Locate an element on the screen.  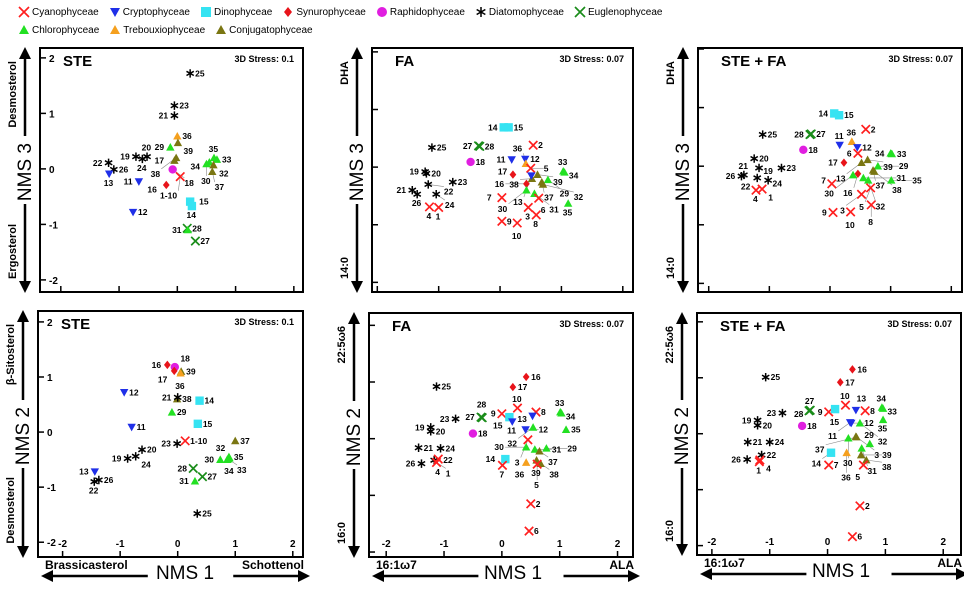
point-label: 13 is located at coordinates (522, 419).